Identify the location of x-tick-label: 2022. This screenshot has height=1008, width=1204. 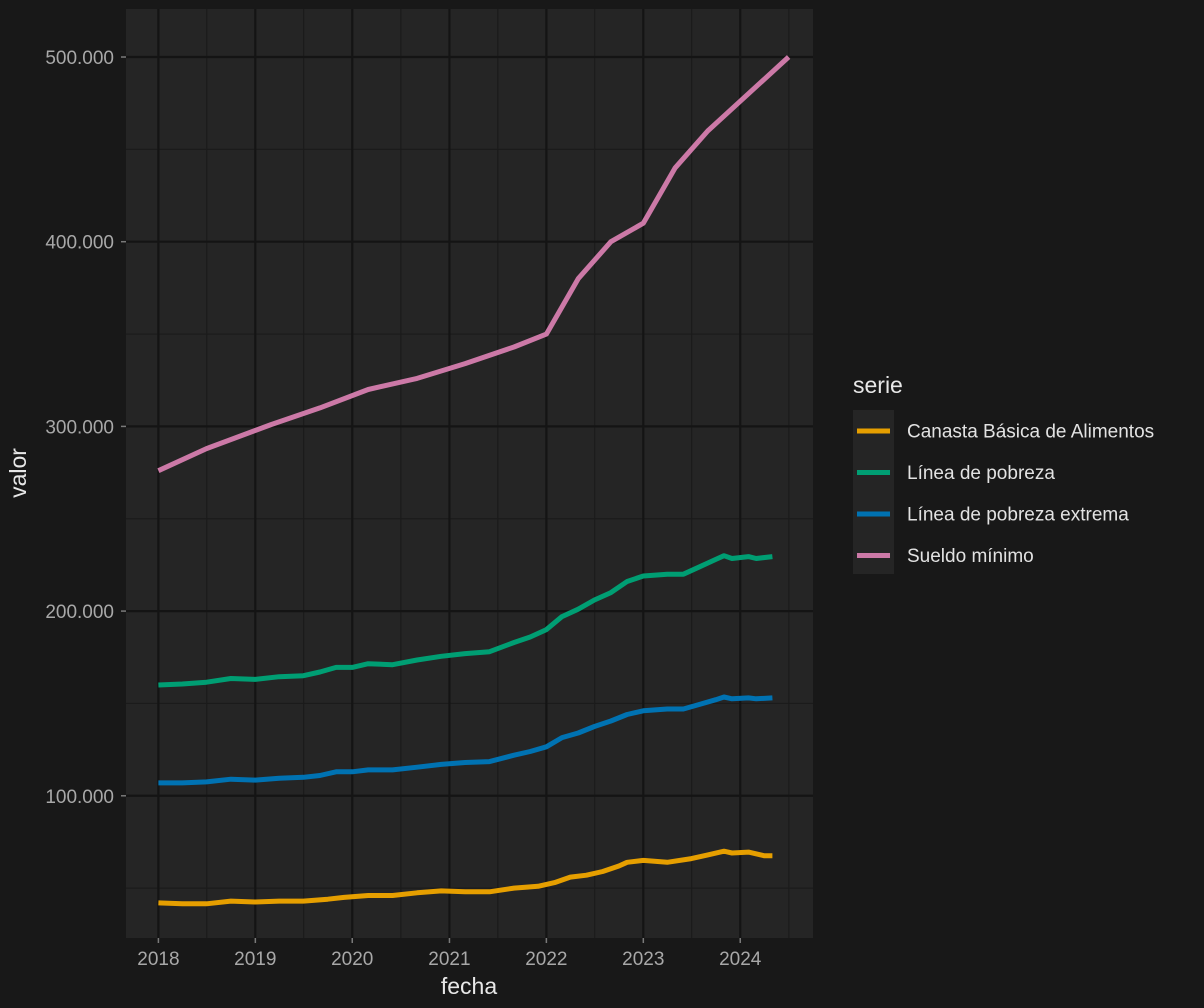
(546, 959).